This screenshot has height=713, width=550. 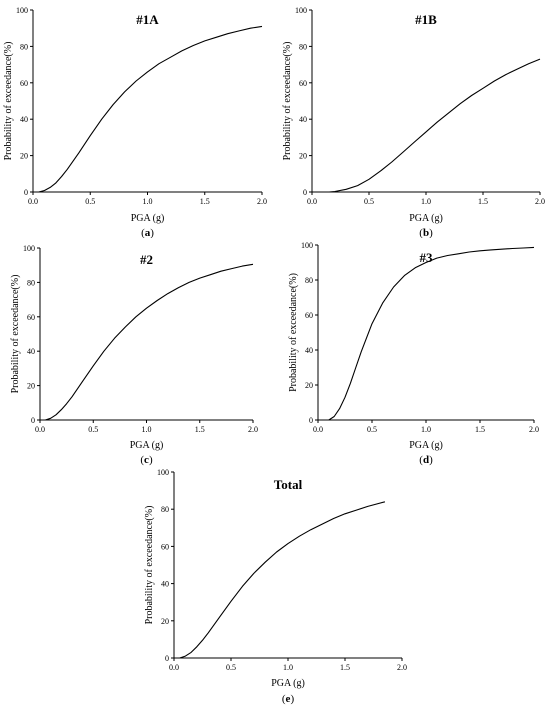 I want to click on caption-letter: d, so click(x=426, y=460).